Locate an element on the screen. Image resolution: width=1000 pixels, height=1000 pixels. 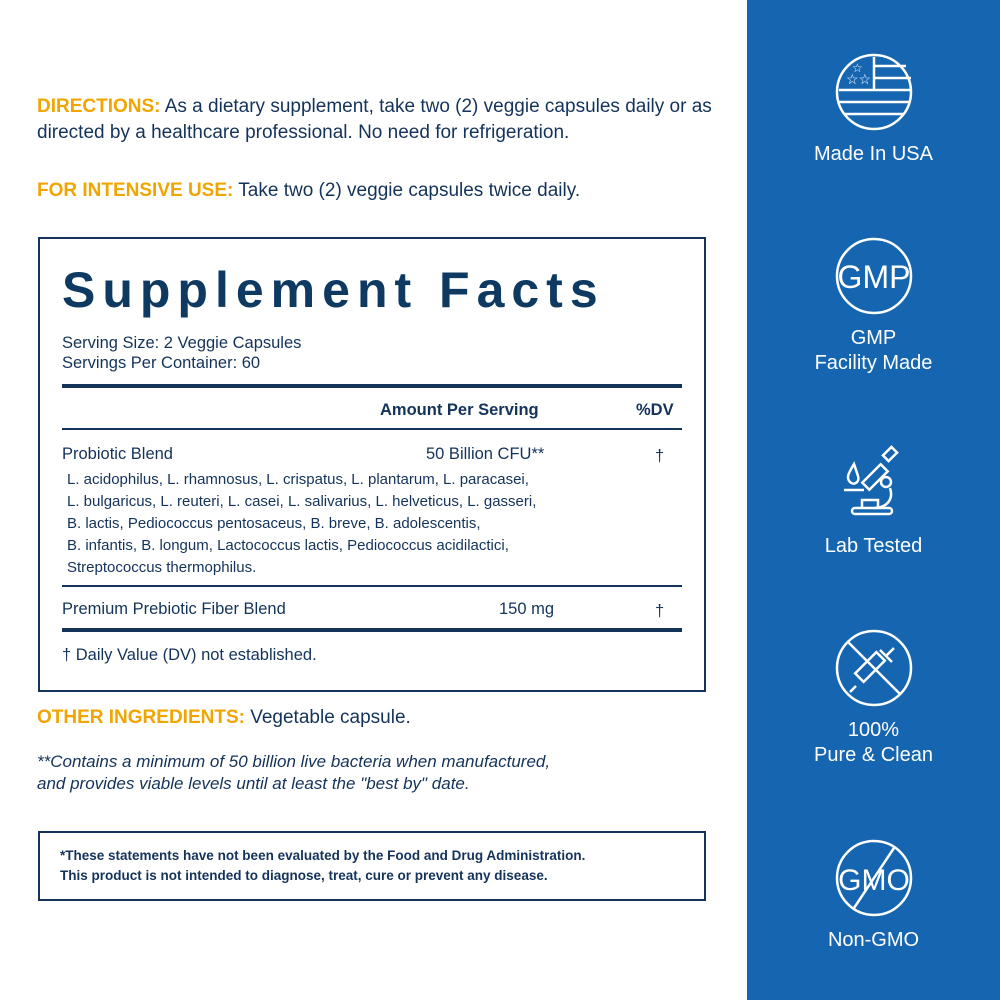
other-text: Vegetable capsule. is located at coordinates (330, 717).